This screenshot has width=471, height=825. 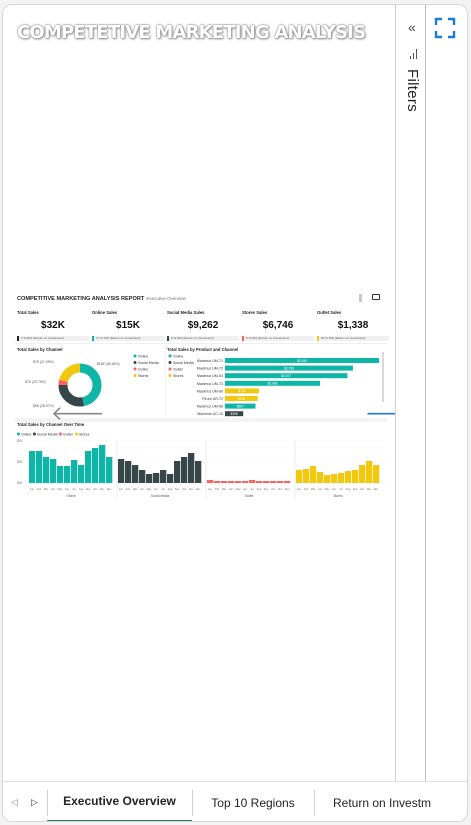 I want to click on timeline-legend-label: Social Media, so click(x=47, y=434).